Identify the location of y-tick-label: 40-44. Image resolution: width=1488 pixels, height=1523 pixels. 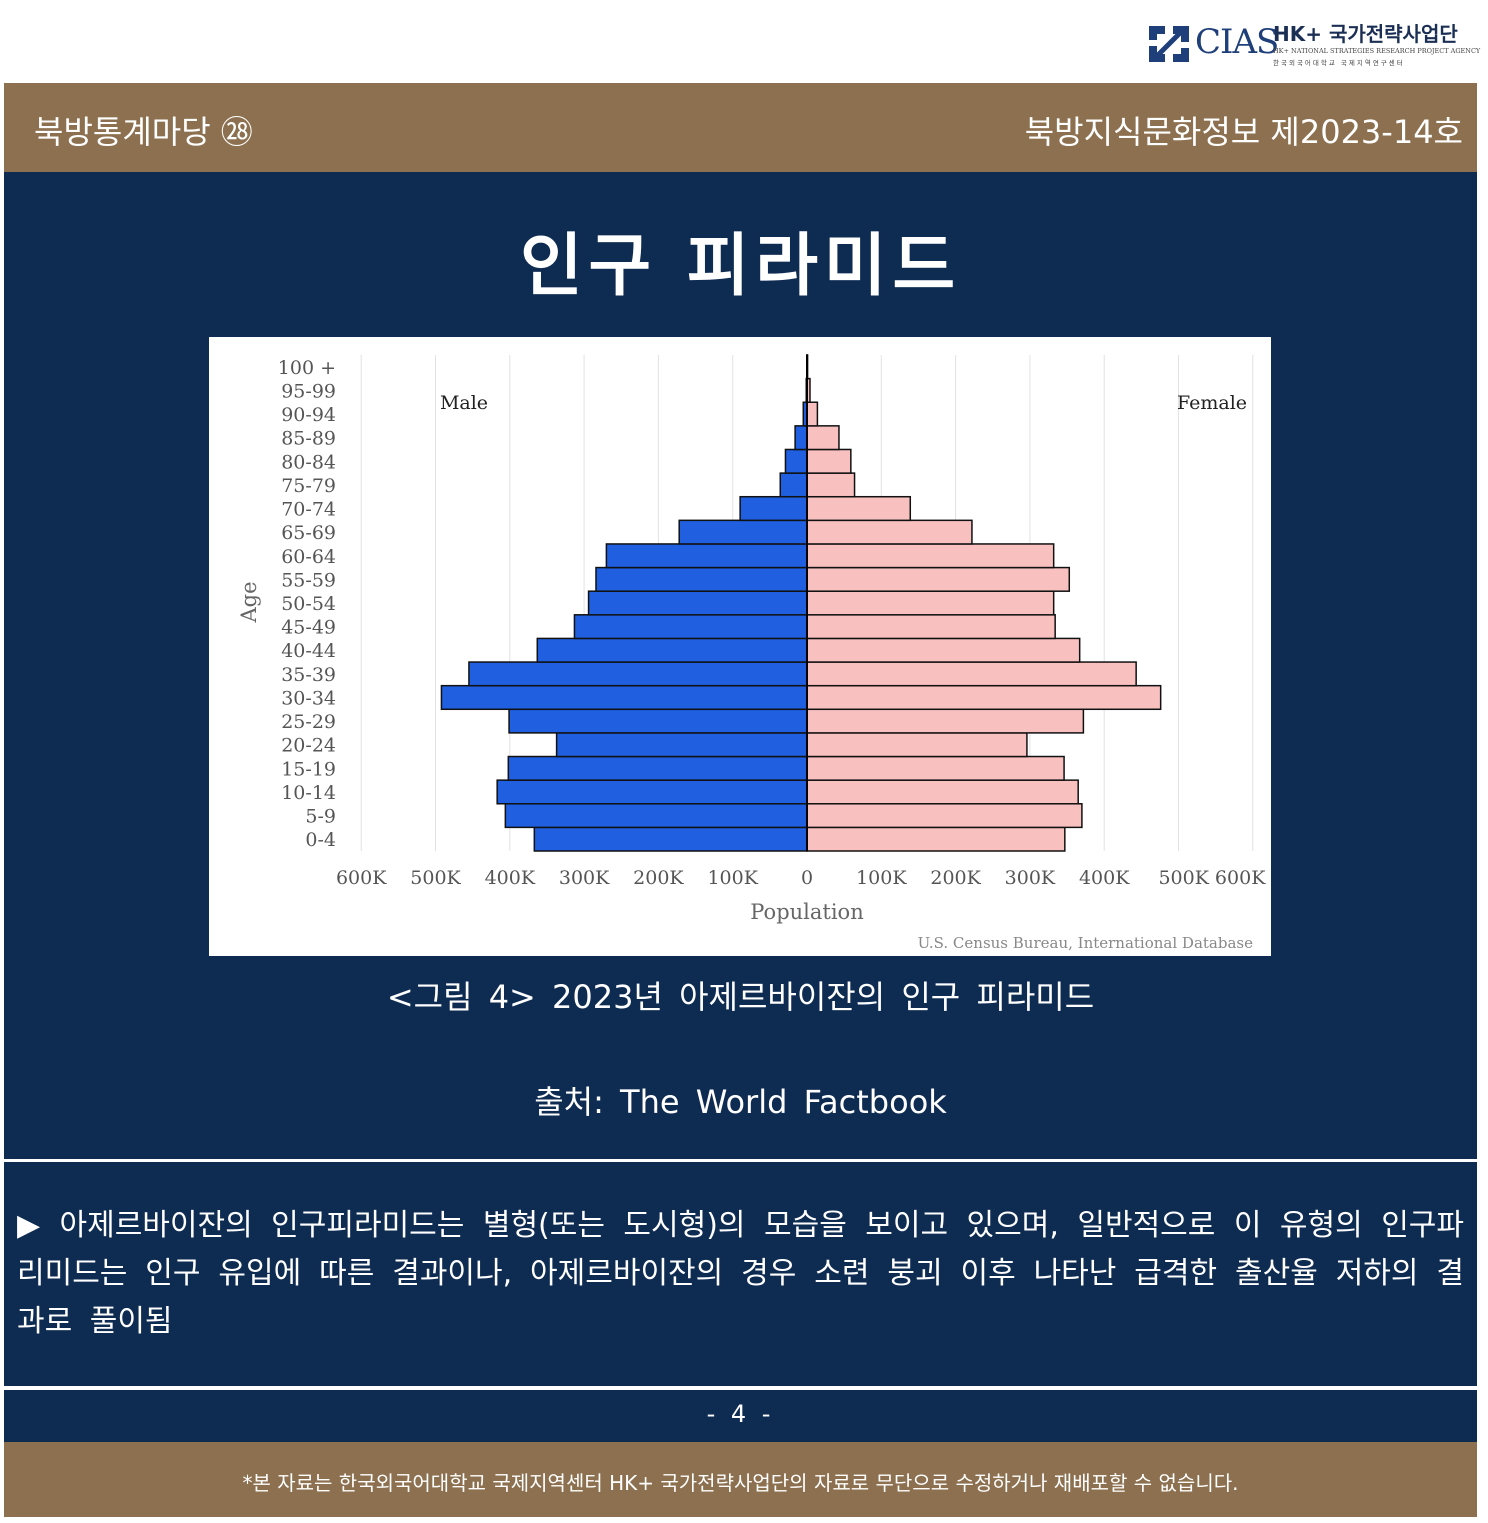
(308, 651).